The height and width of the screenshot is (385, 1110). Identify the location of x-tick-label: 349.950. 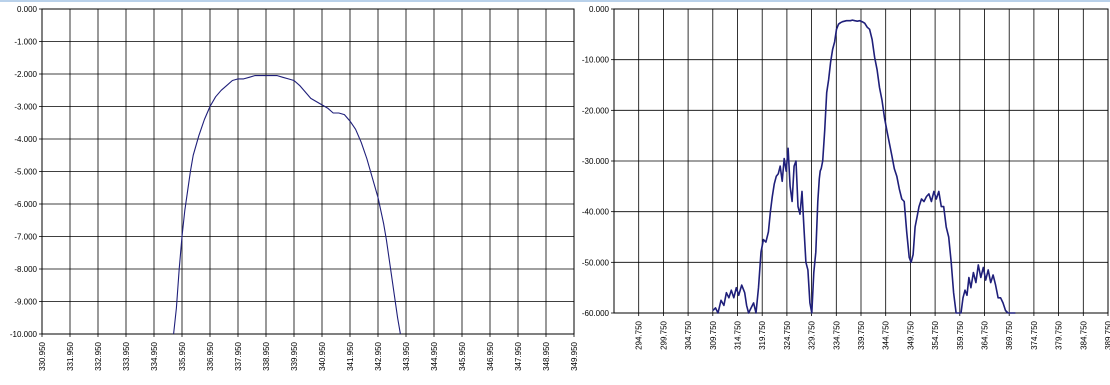
(574, 355).